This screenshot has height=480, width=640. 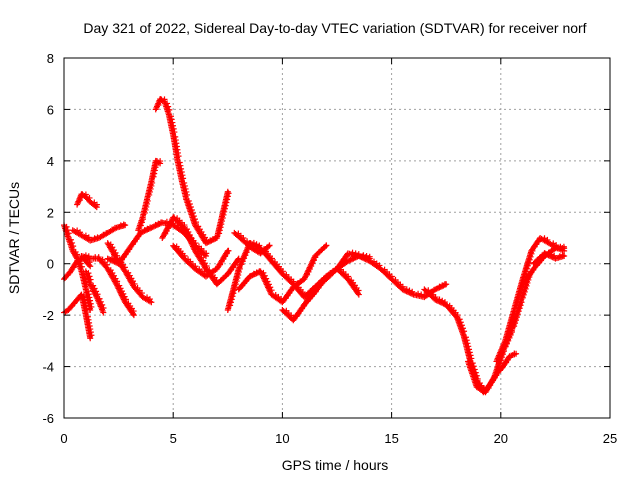 I want to click on y-axis-label: SDTVAR / TECUs, so click(x=14, y=238).